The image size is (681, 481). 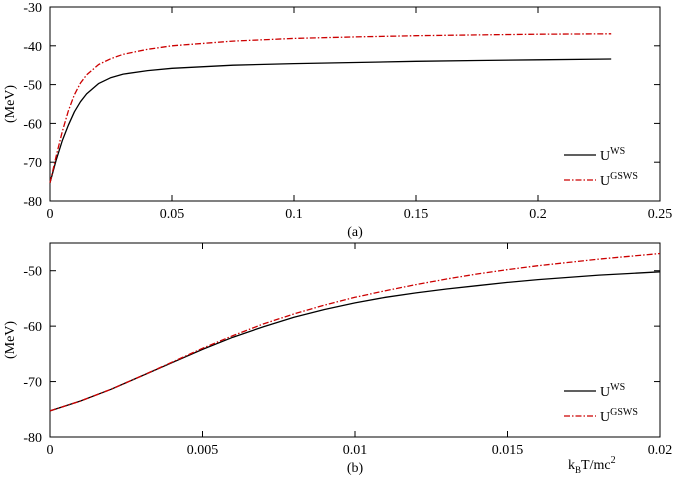 I want to click on x-tick-label: 0.1, so click(x=294, y=214).